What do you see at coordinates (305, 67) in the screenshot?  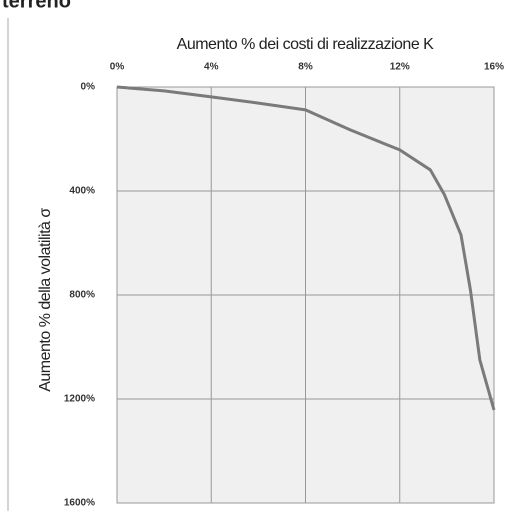 I see `x-tick-label: 8%` at bounding box center [305, 67].